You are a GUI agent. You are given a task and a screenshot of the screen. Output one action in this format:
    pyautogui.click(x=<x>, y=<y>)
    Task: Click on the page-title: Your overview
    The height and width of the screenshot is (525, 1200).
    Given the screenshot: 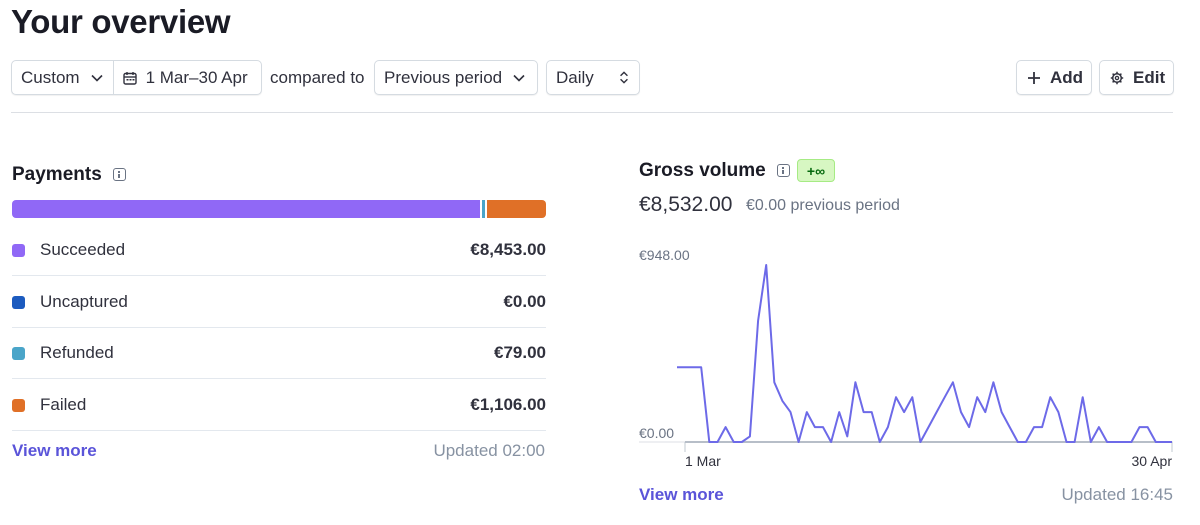 What is the action you would take?
    pyautogui.click(x=121, y=21)
    